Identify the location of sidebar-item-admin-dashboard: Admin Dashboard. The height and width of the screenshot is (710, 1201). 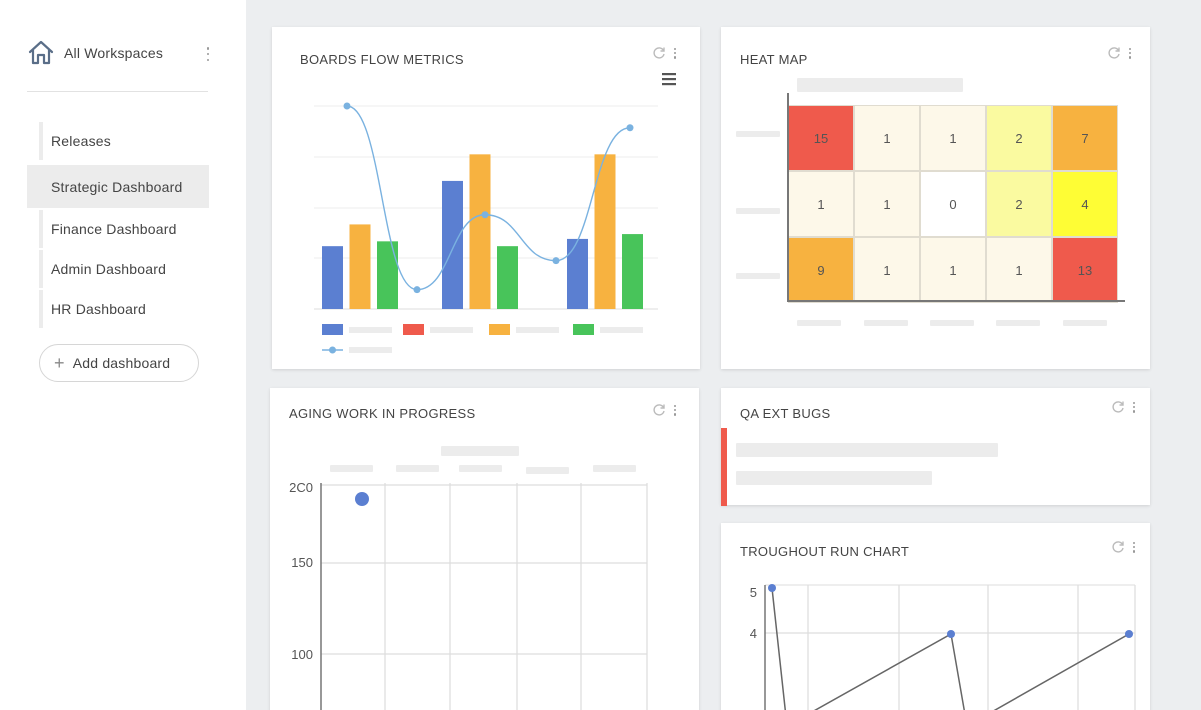
(118, 269).